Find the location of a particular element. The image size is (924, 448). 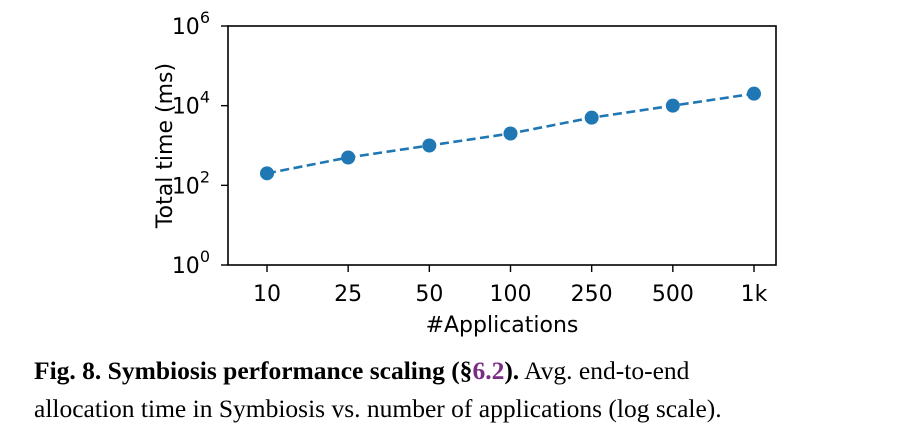

x-tick-label-500: 500 is located at coordinates (673, 294).